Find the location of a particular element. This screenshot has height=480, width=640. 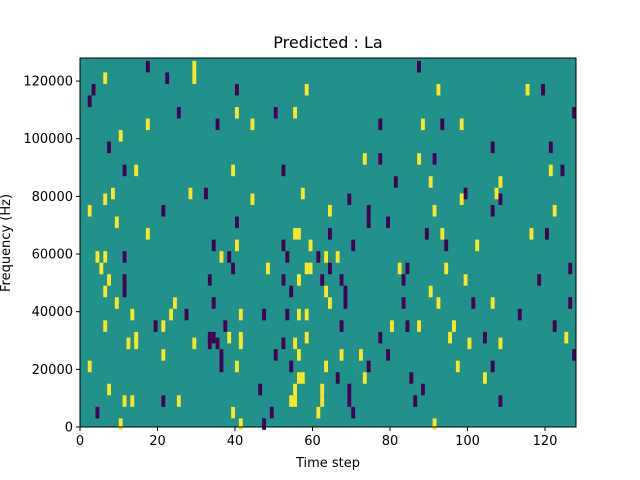

chart-title: Predicted : La is located at coordinates (327, 42).